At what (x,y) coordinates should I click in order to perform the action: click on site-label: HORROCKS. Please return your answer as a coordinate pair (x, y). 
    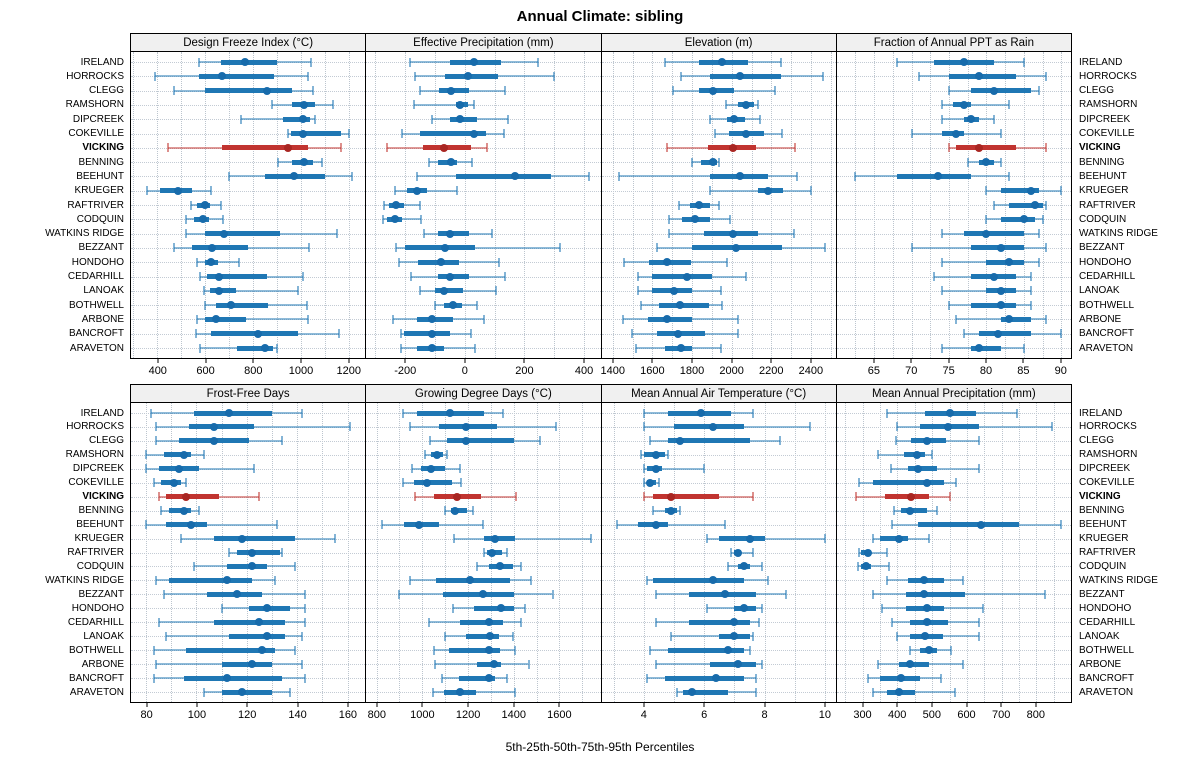
    Looking at the image, I should click on (1108, 76).